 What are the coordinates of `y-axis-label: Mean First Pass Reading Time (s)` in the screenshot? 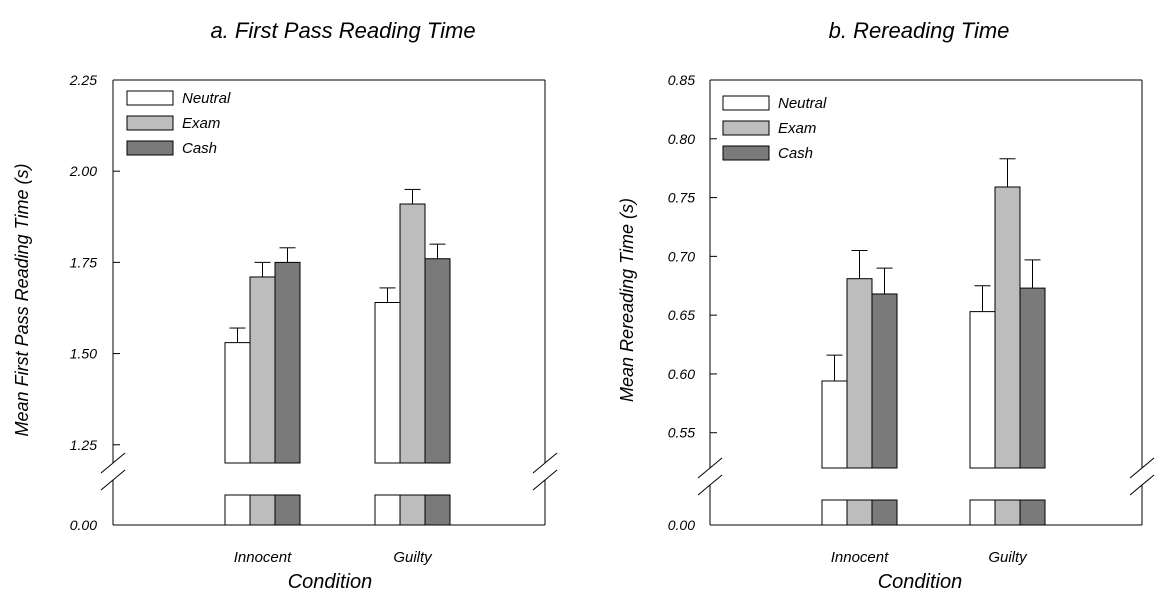 It's located at (22, 300).